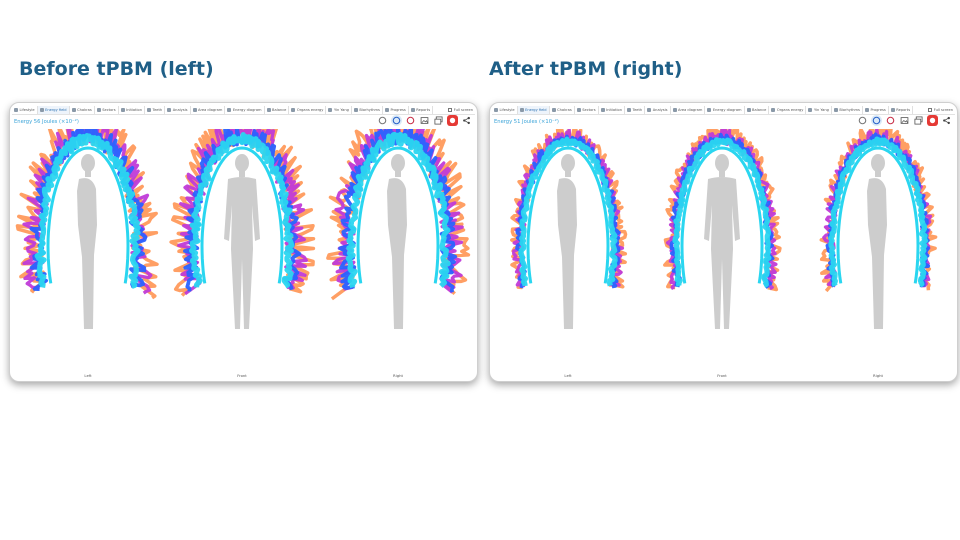 The width and height of the screenshot is (960, 540). What do you see at coordinates (122, 110) in the screenshot?
I see `initiation-icon` at bounding box center [122, 110].